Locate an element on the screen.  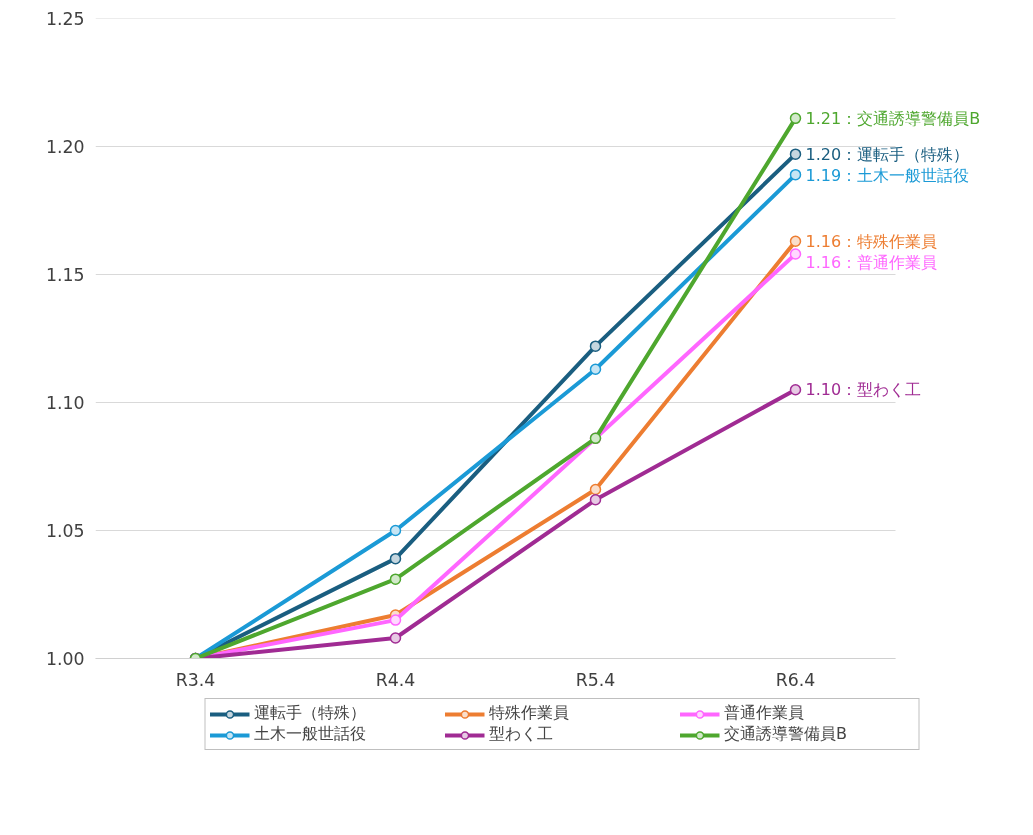
y-tick-label: 1.10 is located at coordinates (65, 403).